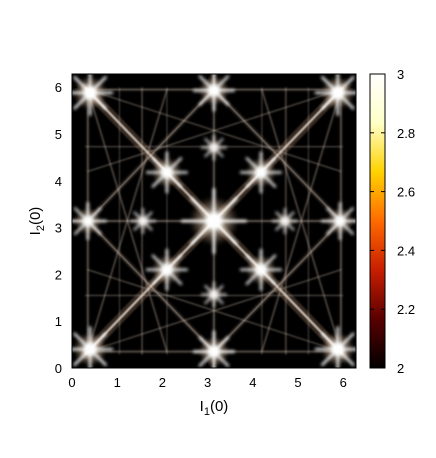 The width and height of the screenshot is (436, 458). I want to click on x-tick-label: 1, so click(117, 382).